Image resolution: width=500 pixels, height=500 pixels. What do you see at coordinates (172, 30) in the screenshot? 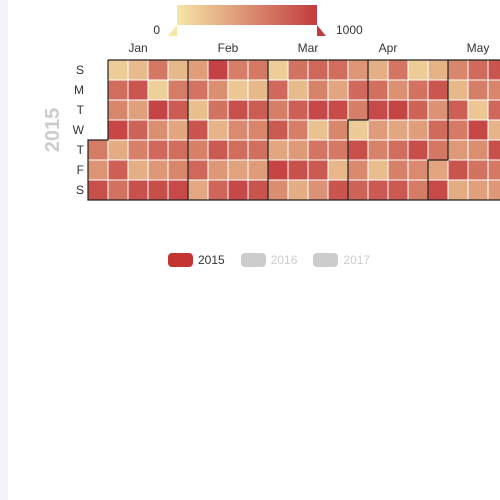
I see `visual-map-min-handle` at bounding box center [172, 30].